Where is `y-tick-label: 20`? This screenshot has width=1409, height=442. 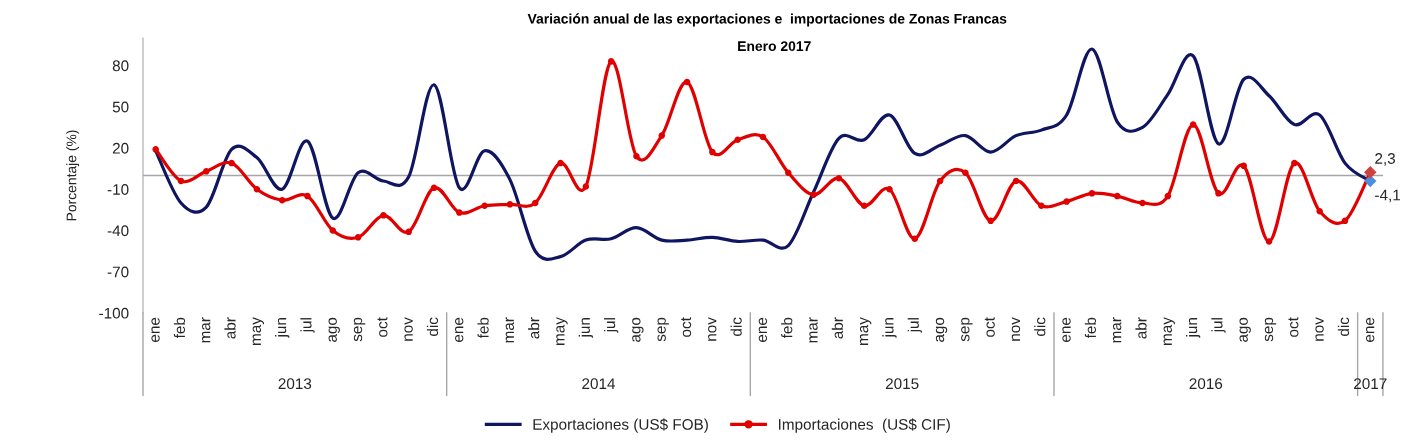 y-tick-label: 20 is located at coordinates (120, 148).